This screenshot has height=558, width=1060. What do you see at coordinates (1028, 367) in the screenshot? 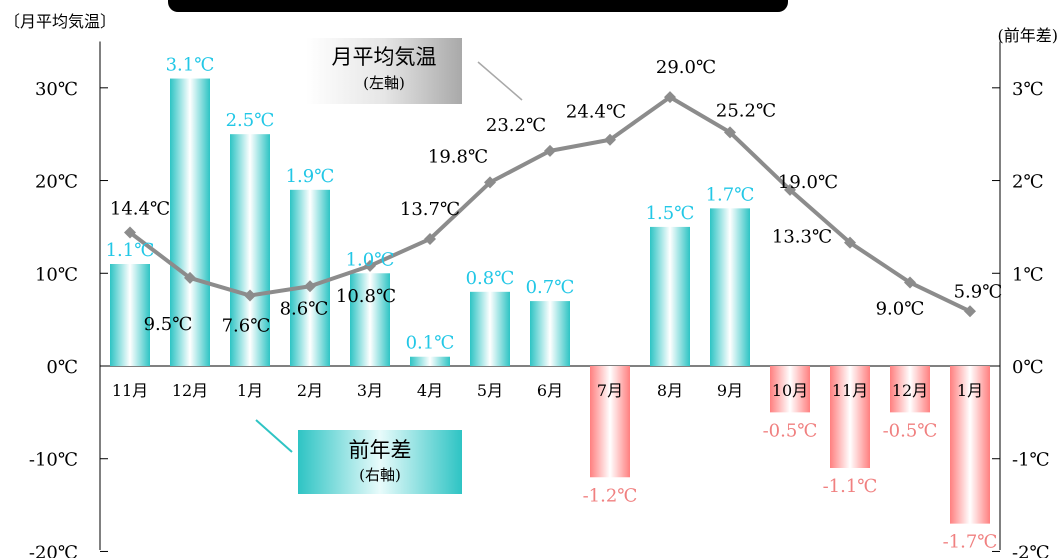
I see `right-tick-label: 0℃` at bounding box center [1028, 367].